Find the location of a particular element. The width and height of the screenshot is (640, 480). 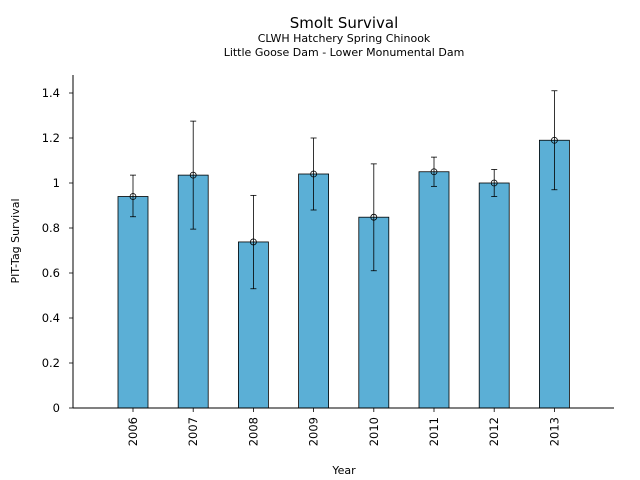

chart-title: Smolt Survival is located at coordinates (344, 23).